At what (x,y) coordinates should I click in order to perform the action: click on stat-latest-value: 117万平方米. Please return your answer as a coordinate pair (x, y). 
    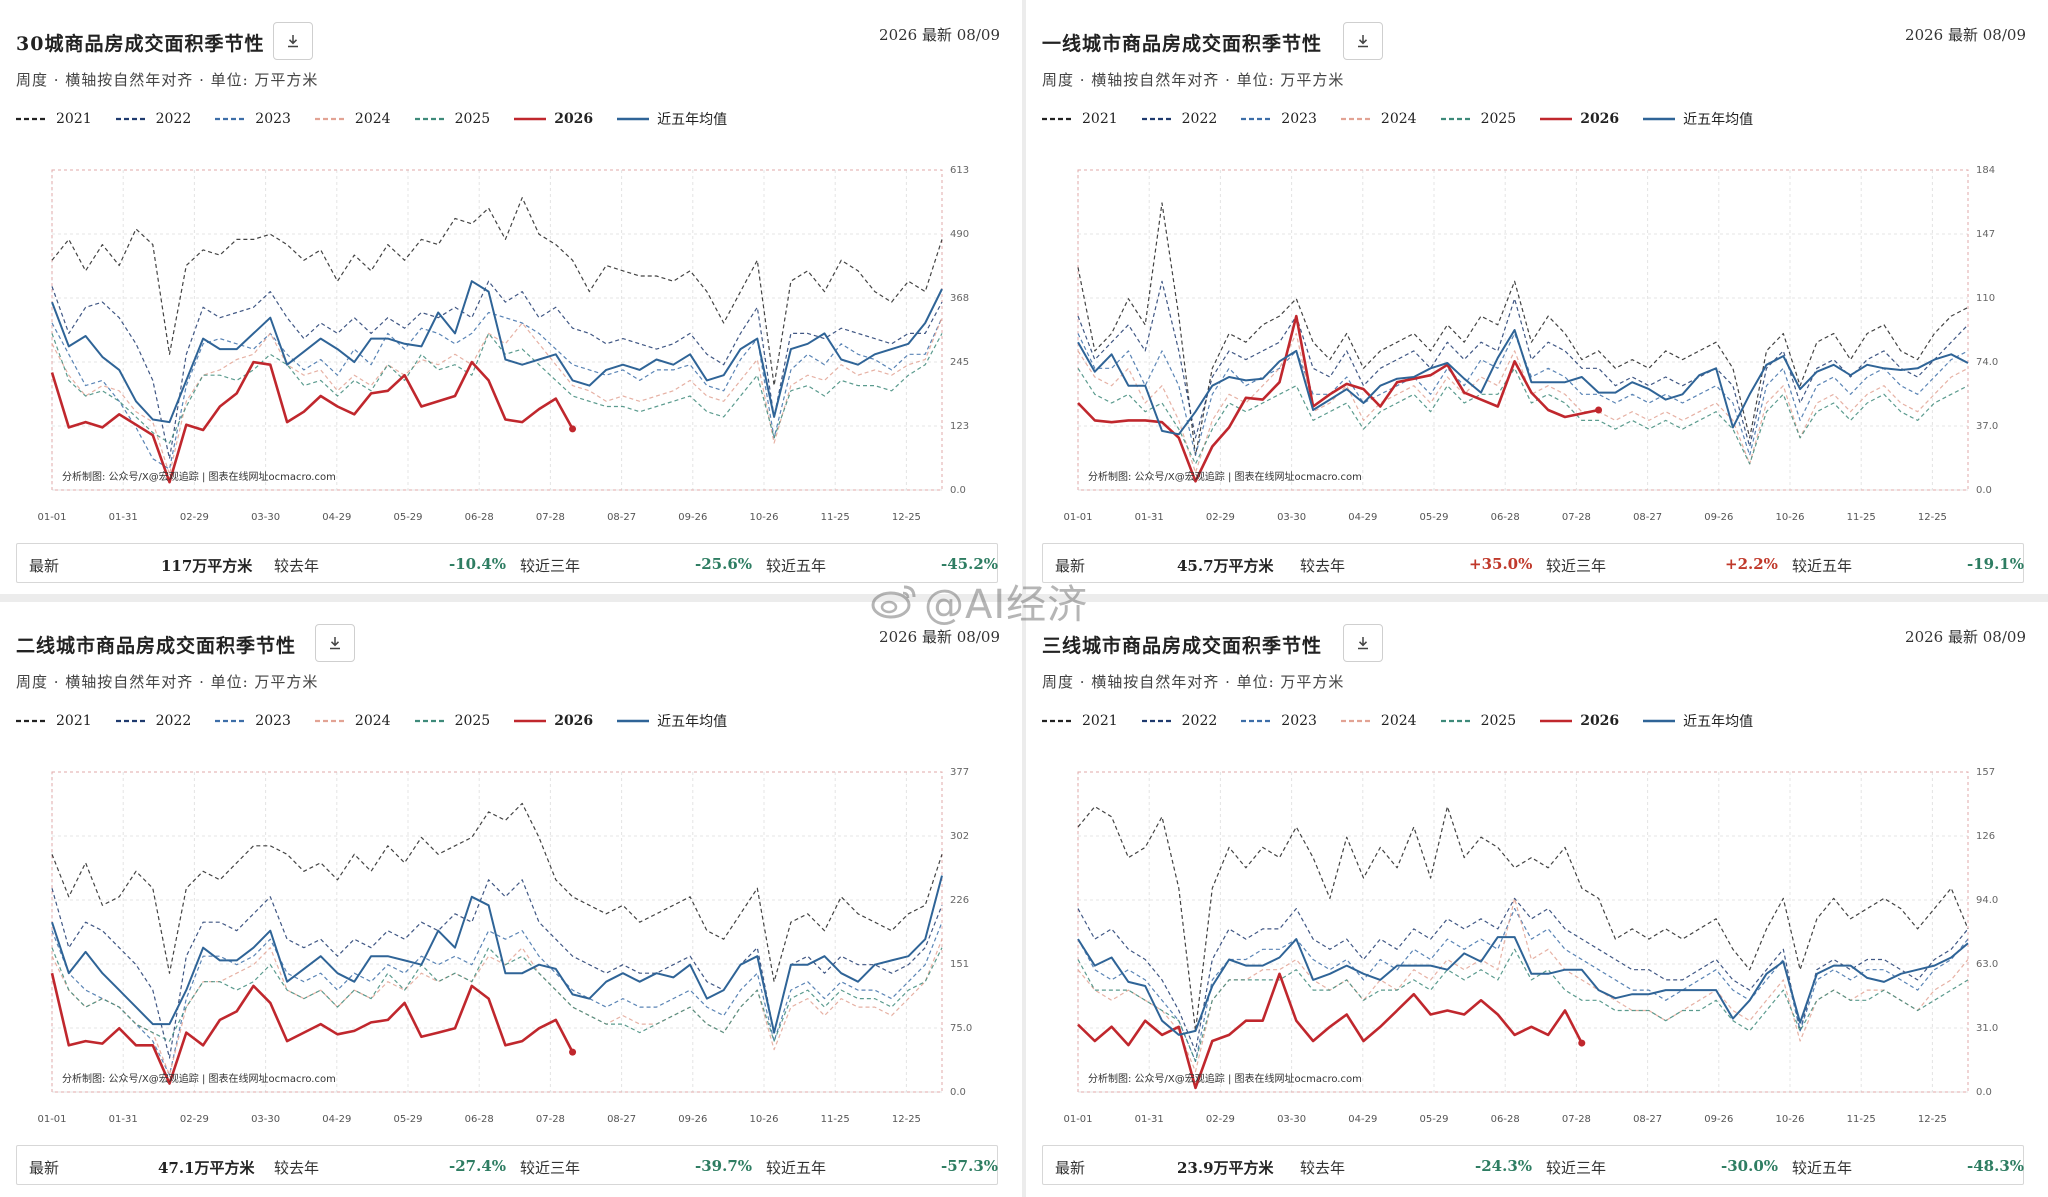
    Looking at the image, I should click on (207, 566).